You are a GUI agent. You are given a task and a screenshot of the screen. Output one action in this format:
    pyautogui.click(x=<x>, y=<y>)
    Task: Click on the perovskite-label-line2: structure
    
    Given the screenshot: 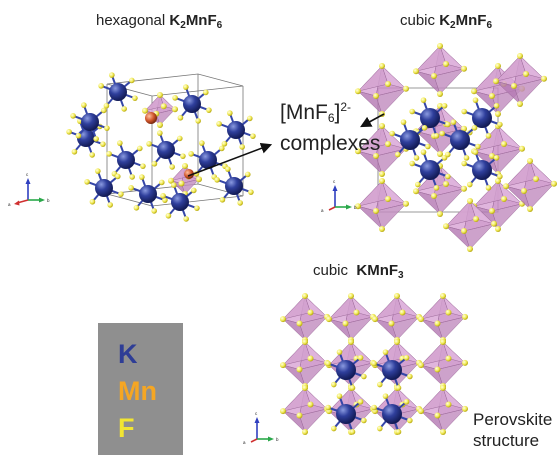 What is the action you would take?
    pyautogui.click(x=506, y=440)
    